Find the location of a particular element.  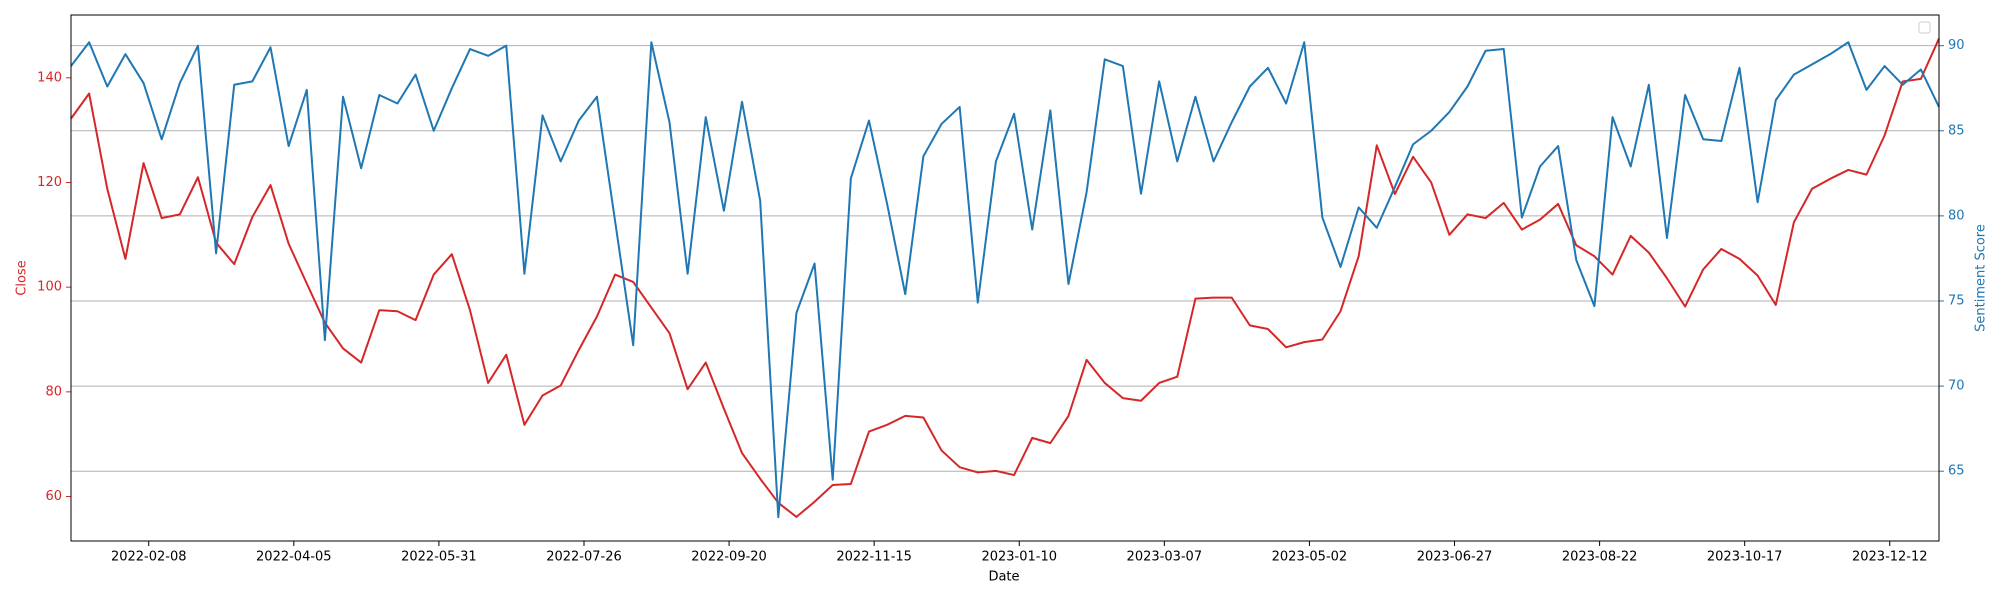

x-axis-label: Date is located at coordinates (1003, 577).